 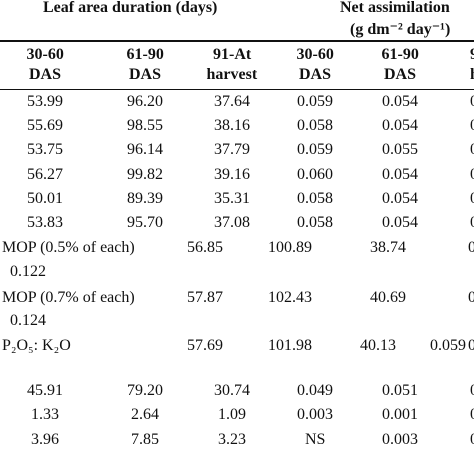 What do you see at coordinates (205, 297) in the screenshot?
I see `cell: 57.87` at bounding box center [205, 297].